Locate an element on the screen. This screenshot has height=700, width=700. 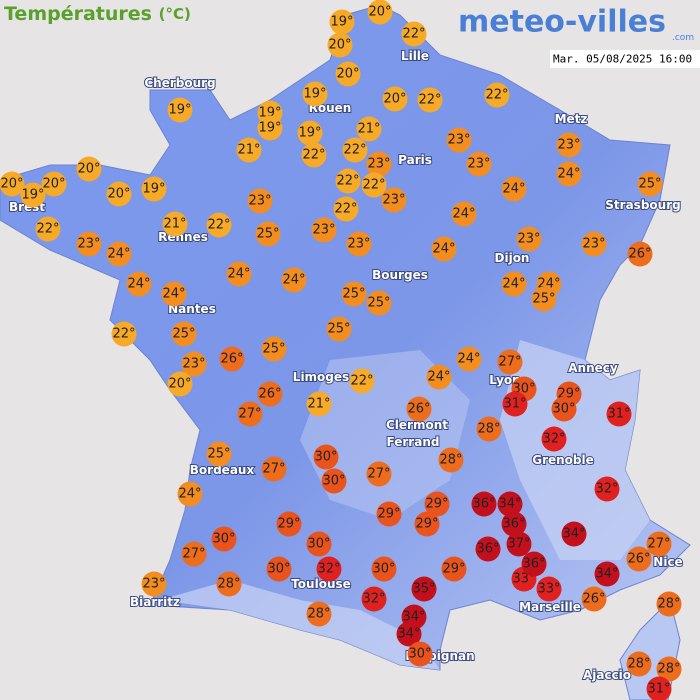
city-label: Toulouse is located at coordinates (321, 584).